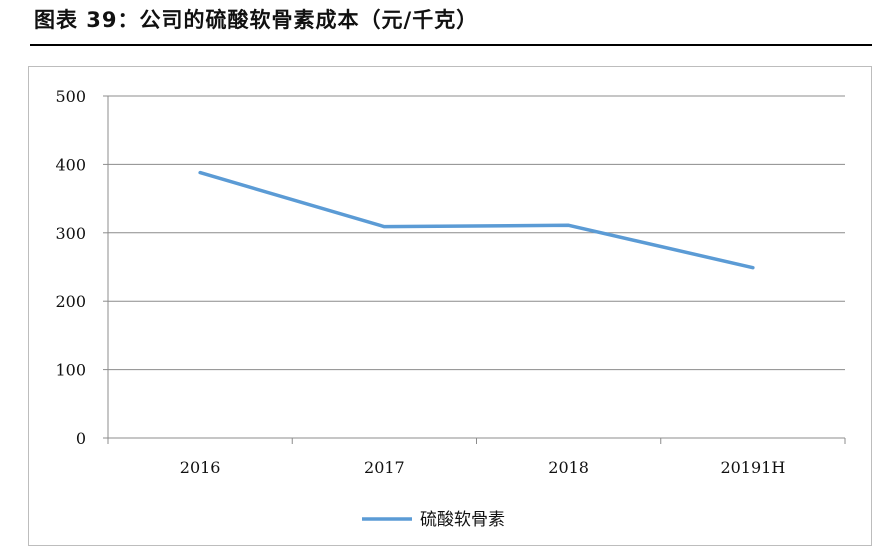 The width and height of the screenshot is (872, 546). Describe the element at coordinates (70, 96) in the screenshot. I see `y-tick-label: 500` at that location.